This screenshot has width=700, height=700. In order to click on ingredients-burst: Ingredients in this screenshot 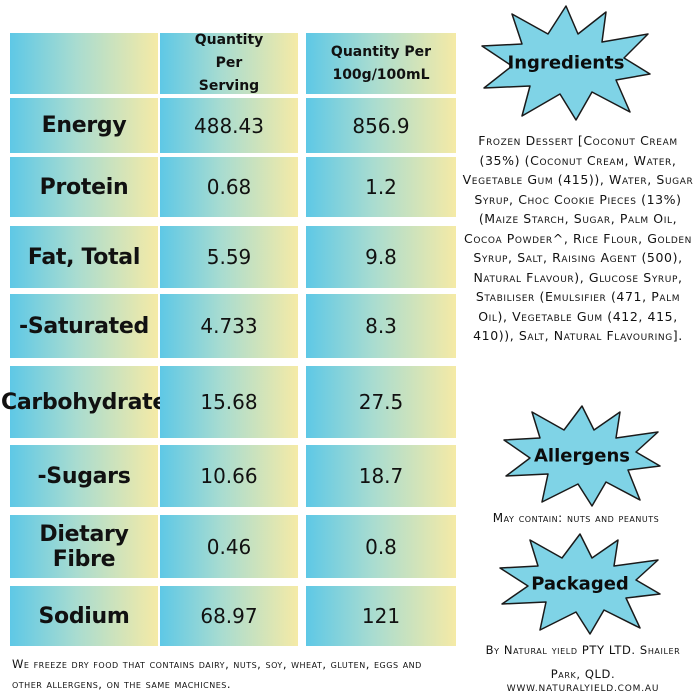, I will do `click(566, 63)`.